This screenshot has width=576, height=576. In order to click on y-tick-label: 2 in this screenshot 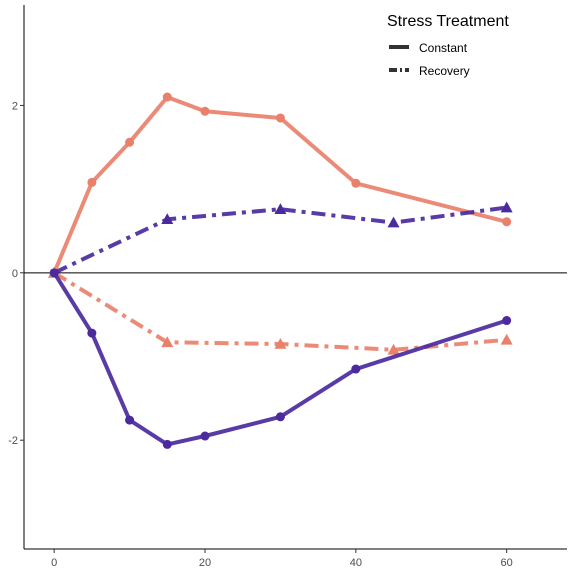, I will do `click(15, 106)`.